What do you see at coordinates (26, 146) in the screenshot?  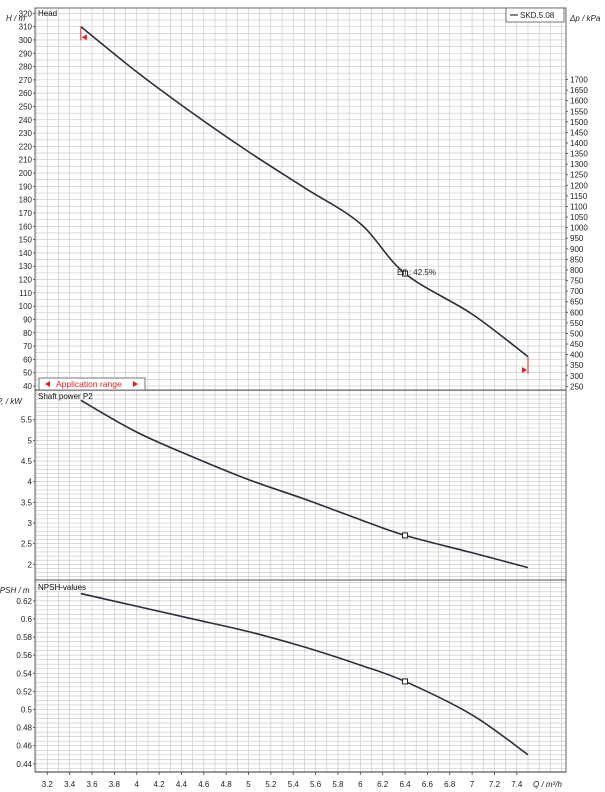 I see `y-tick-label: 220` at bounding box center [26, 146].